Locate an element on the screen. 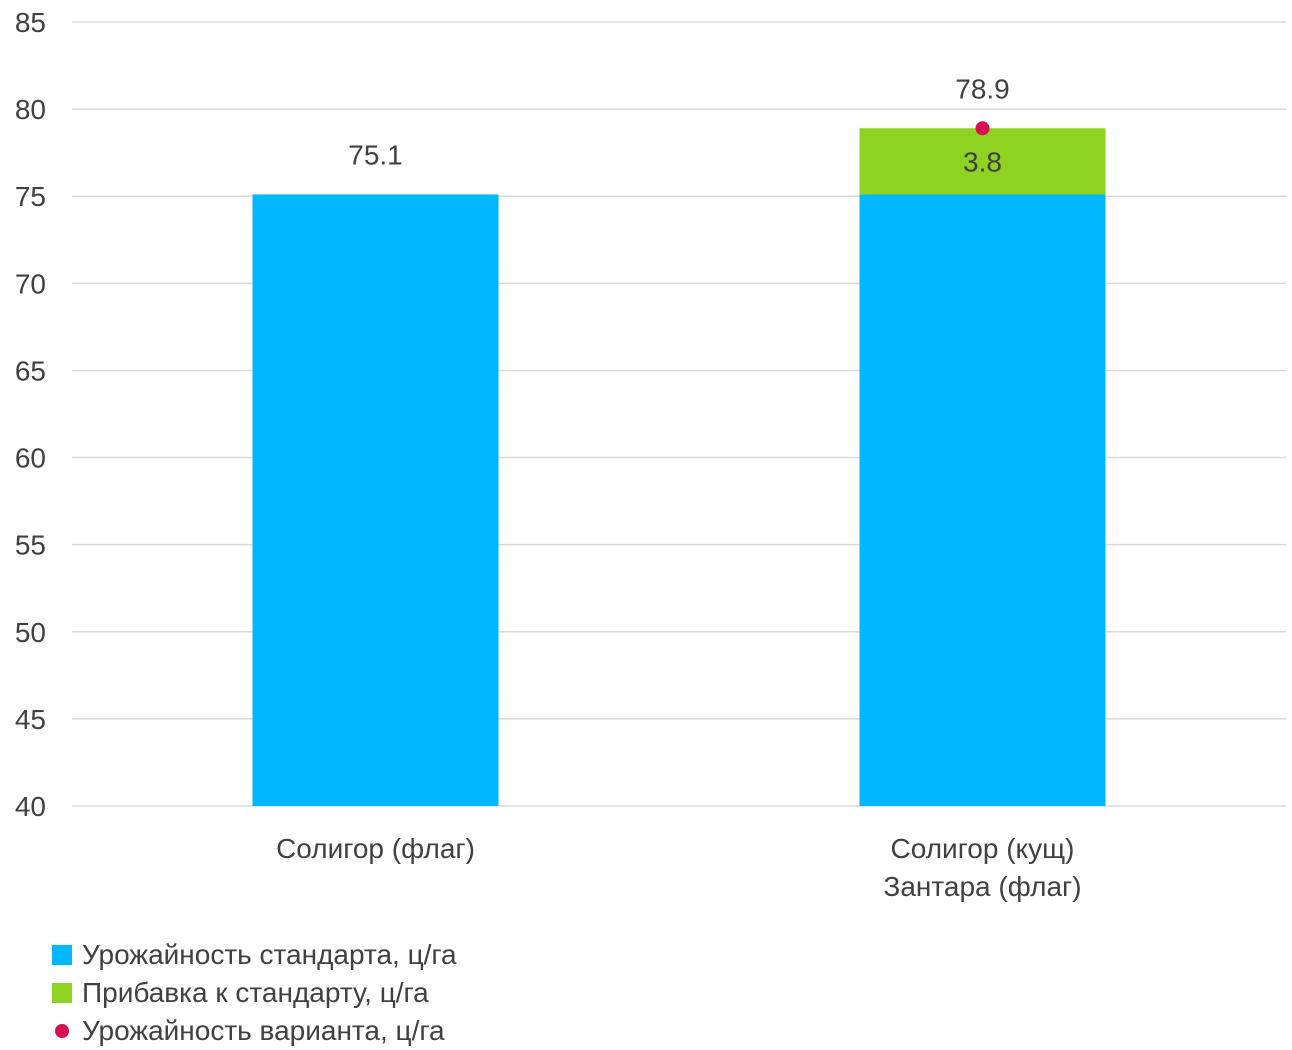 This screenshot has width=1292, height=1050. y-tick-label-75: 75 is located at coordinates (30, 196).